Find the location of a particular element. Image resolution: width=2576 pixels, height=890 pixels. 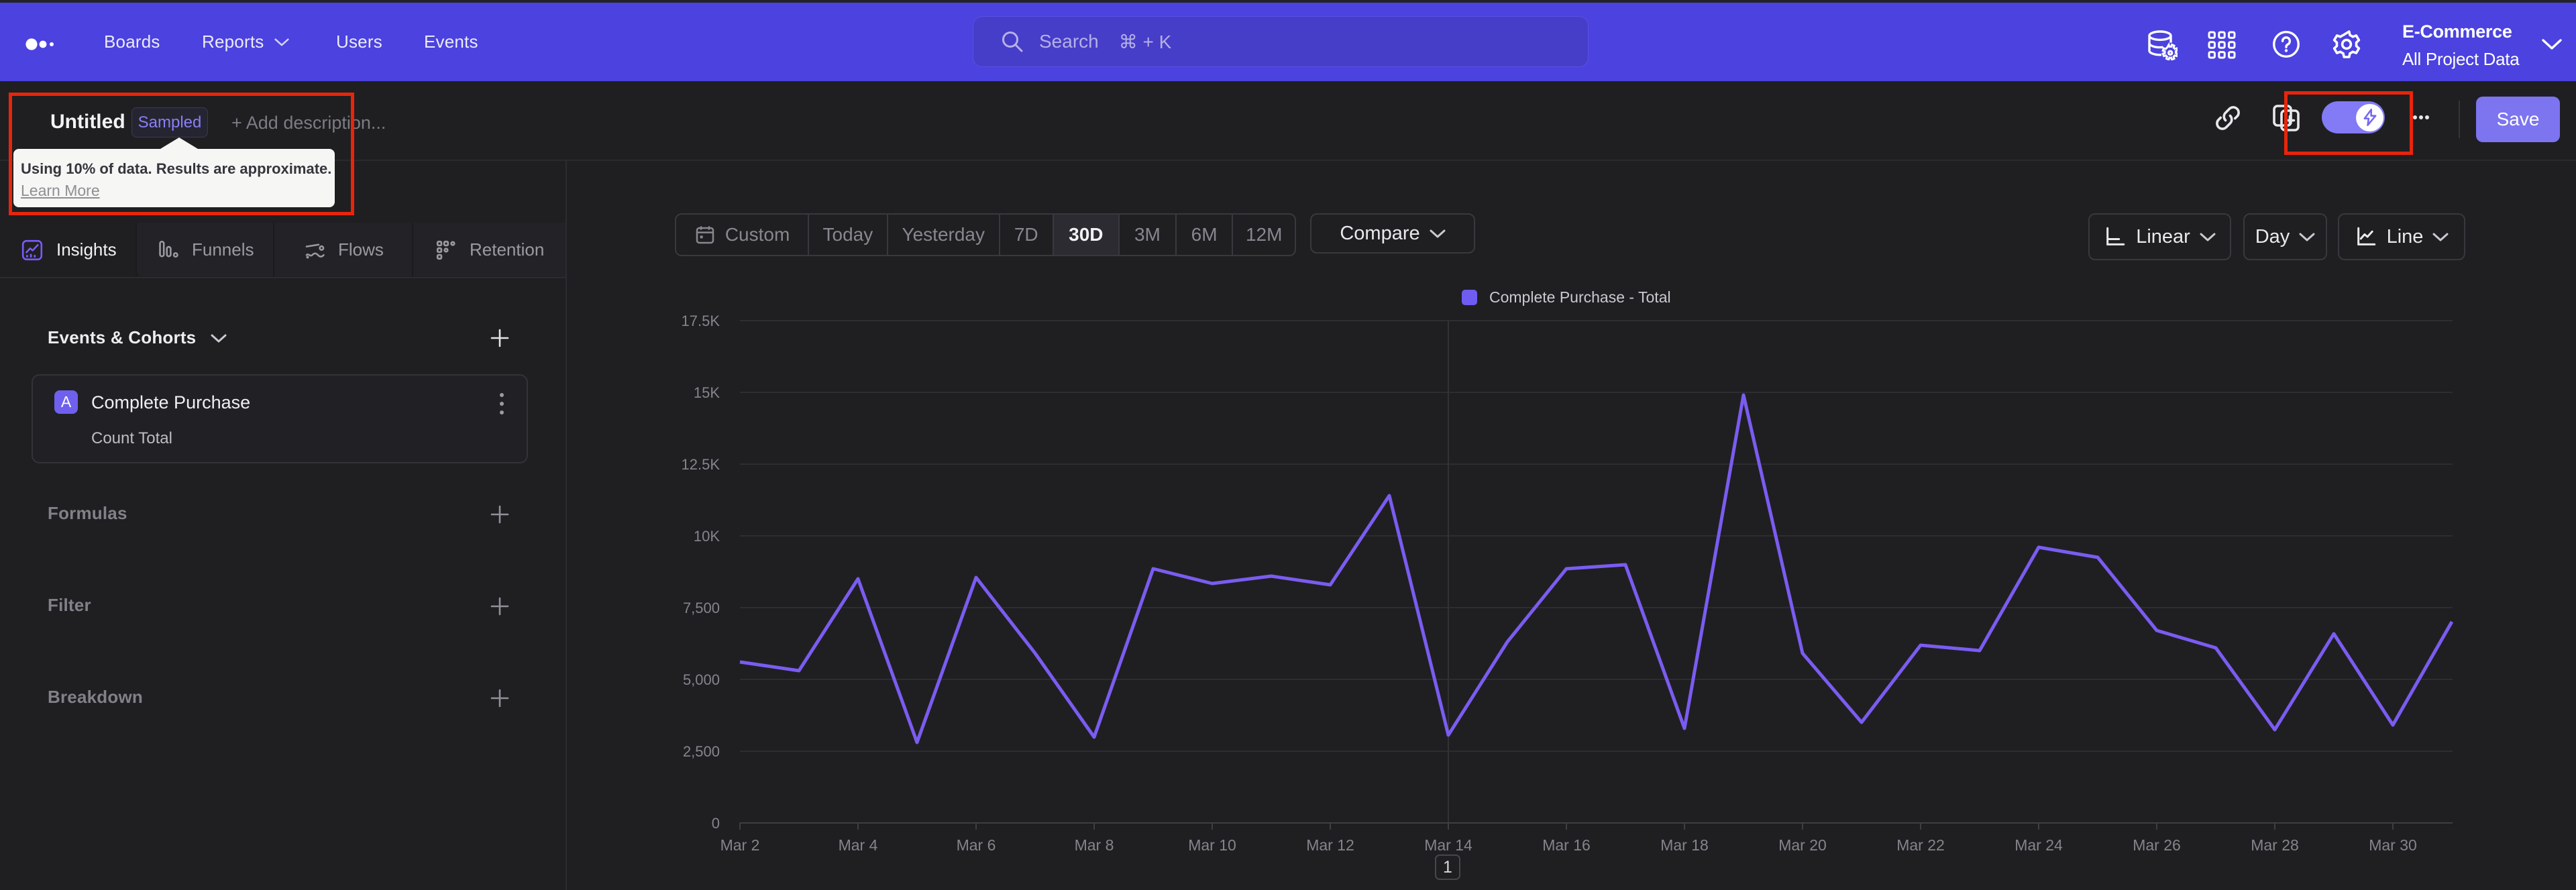

svg-text: 17.5K is located at coordinates (701, 321).